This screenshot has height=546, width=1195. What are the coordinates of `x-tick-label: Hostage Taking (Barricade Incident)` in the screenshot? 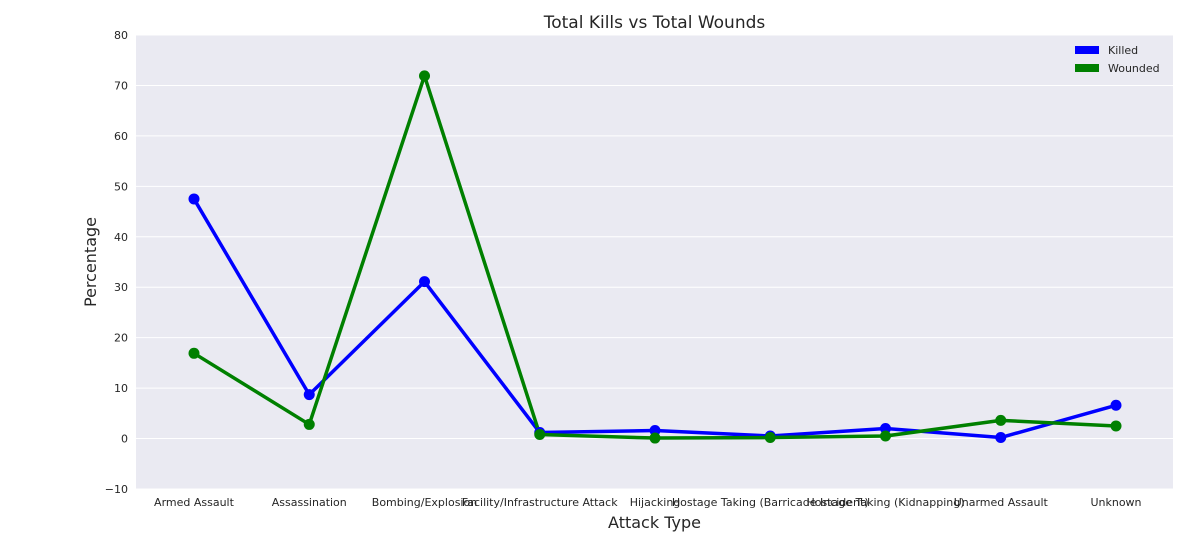 It's located at (770, 502).